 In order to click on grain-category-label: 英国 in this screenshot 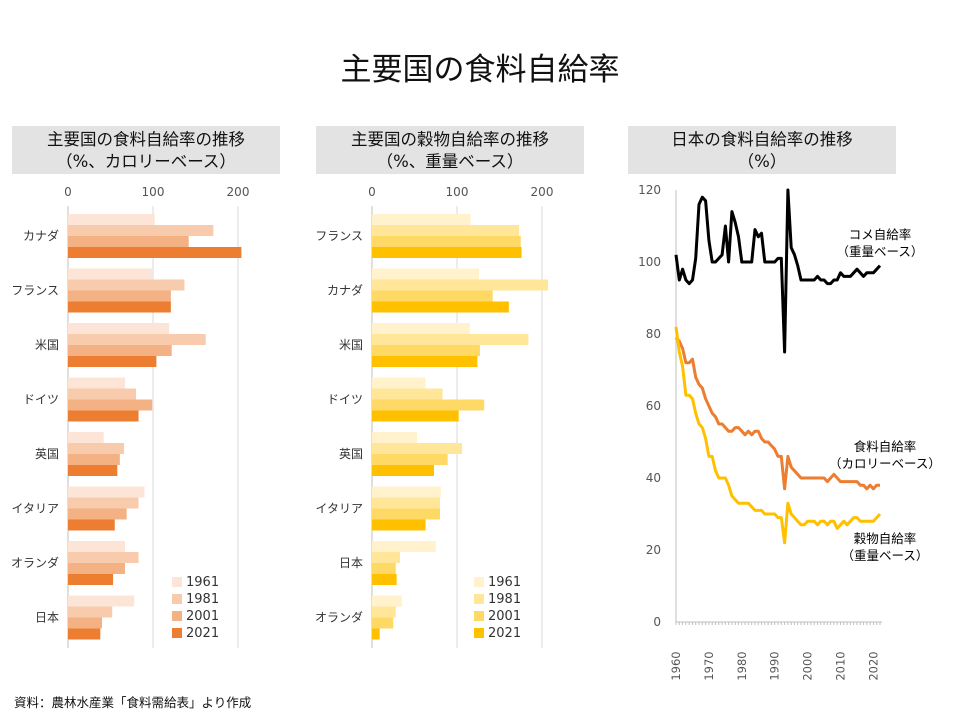, I will do `click(351, 454)`.